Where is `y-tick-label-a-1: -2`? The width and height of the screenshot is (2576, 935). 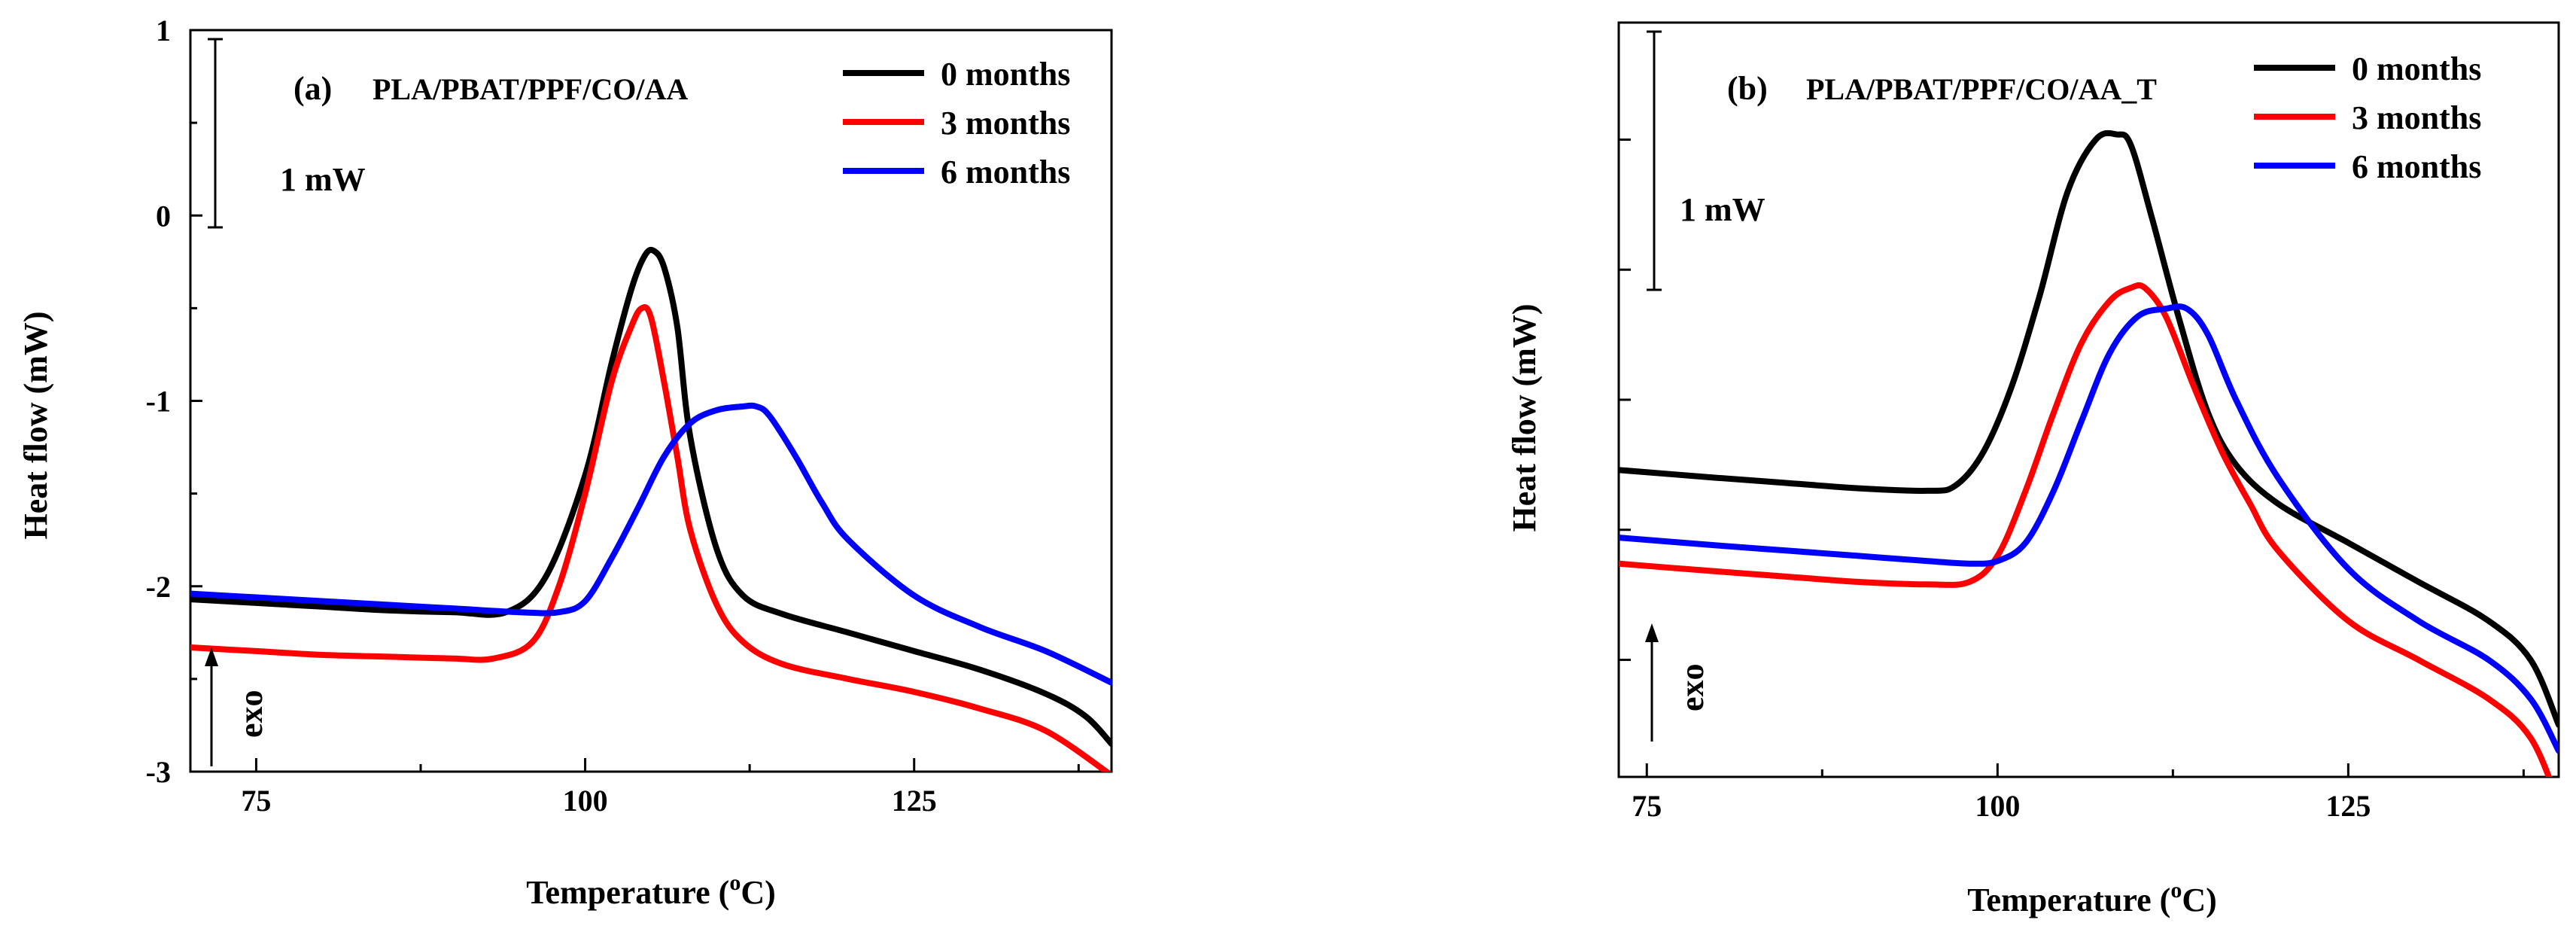 y-tick-label-a-1: -2 is located at coordinates (158, 587).